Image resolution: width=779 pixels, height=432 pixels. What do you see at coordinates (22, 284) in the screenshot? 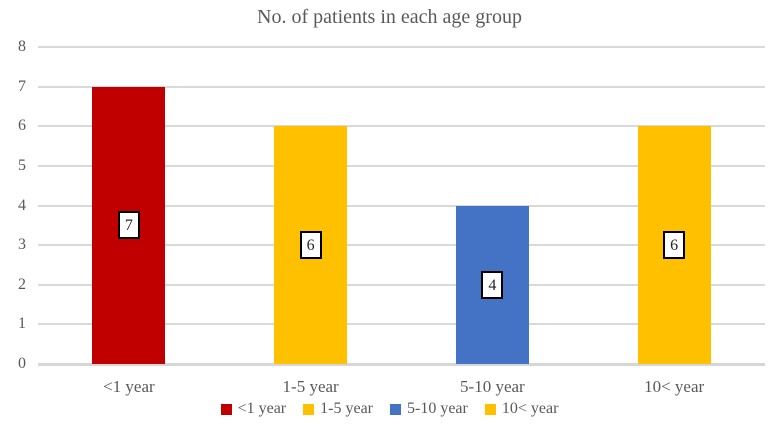
I see `y-axis-tick-label: 2` at bounding box center [22, 284].